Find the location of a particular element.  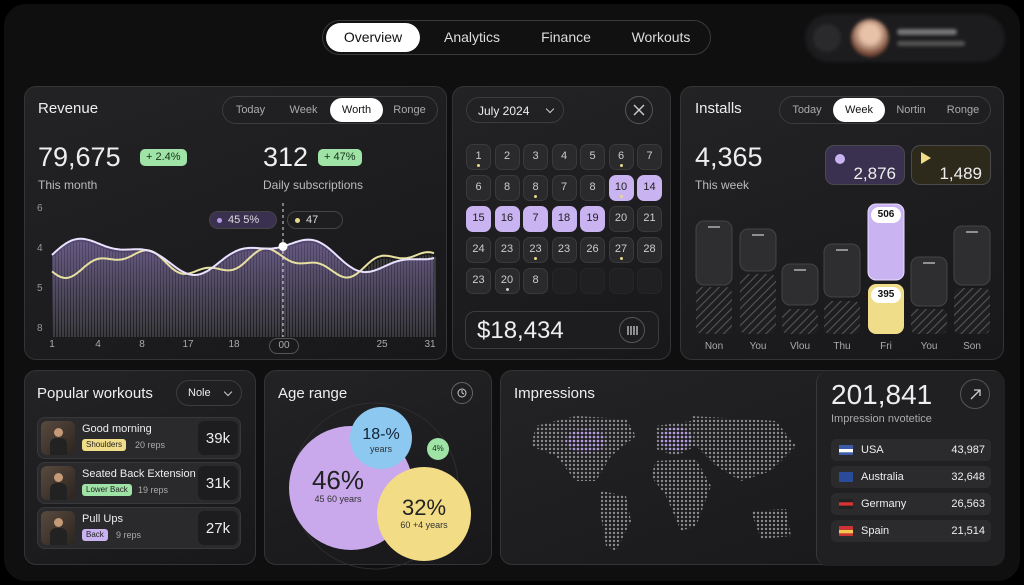

calendar-day: 1 is located at coordinates (478, 157).